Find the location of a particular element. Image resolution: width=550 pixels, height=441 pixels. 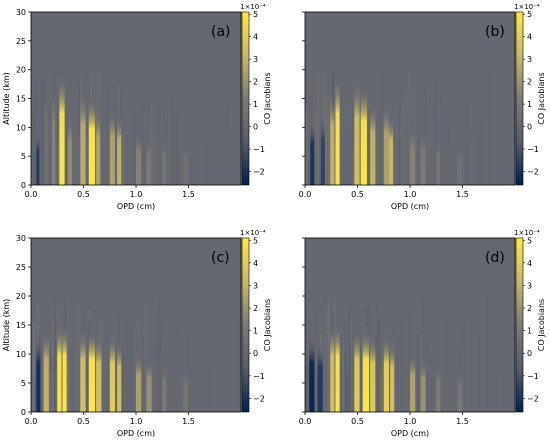

colorbar-tick-label: 1 is located at coordinates (255, 104).